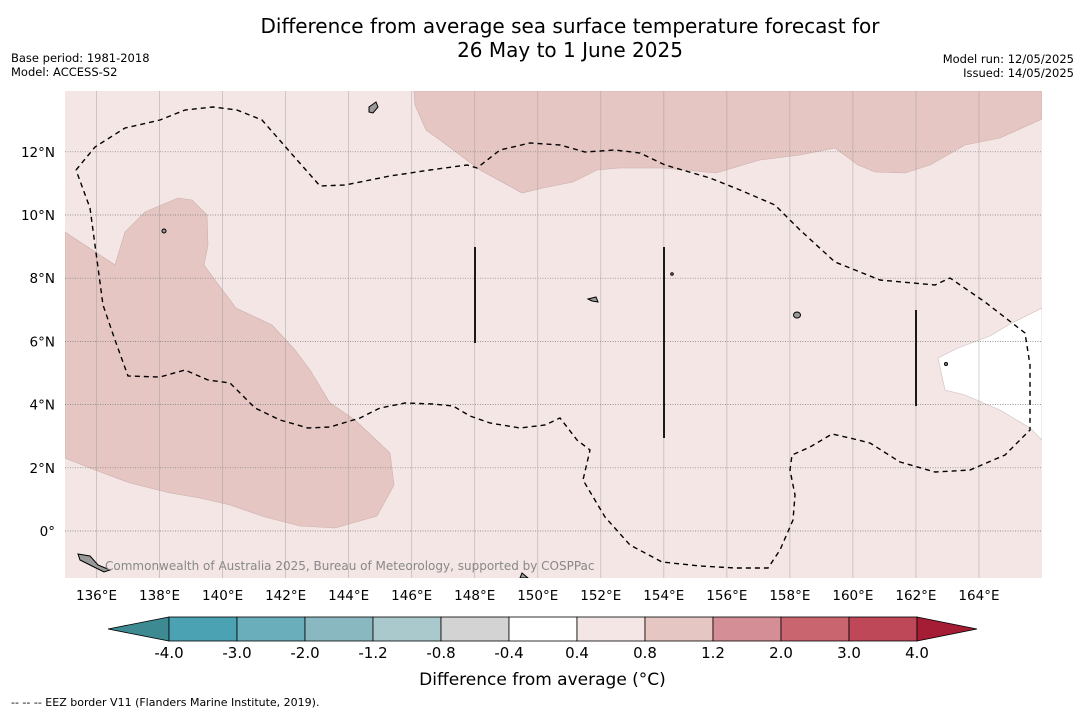  What do you see at coordinates (978, 596) in the screenshot?
I see `lon-tick-label: 164°E` at bounding box center [978, 596].